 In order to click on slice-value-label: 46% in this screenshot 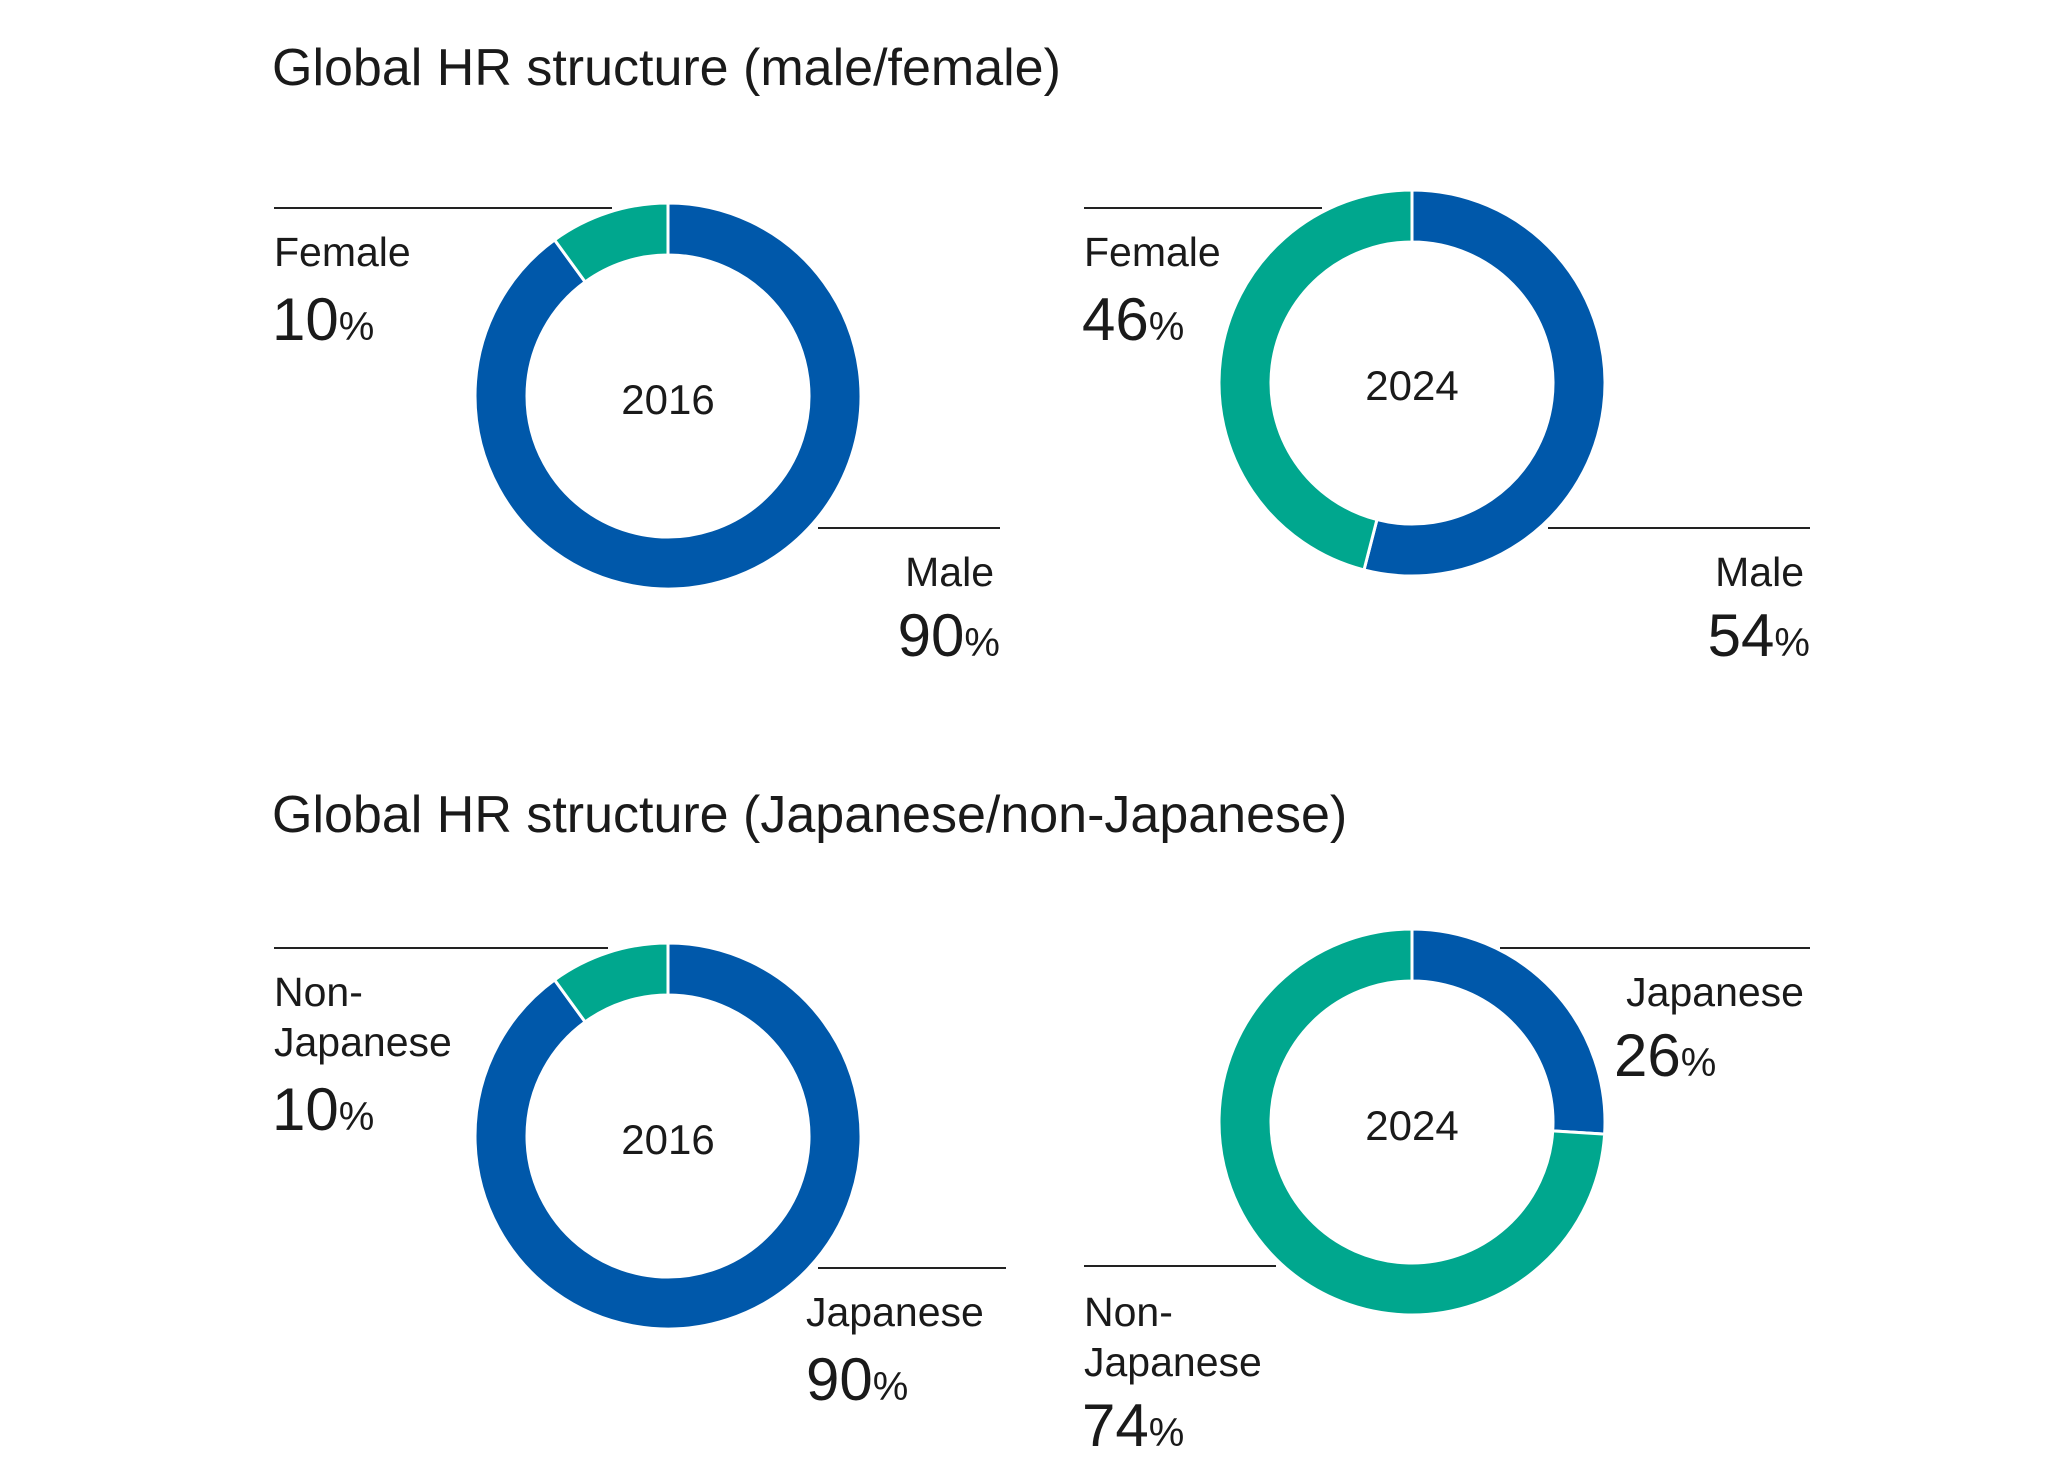, I will do `click(1133, 319)`.